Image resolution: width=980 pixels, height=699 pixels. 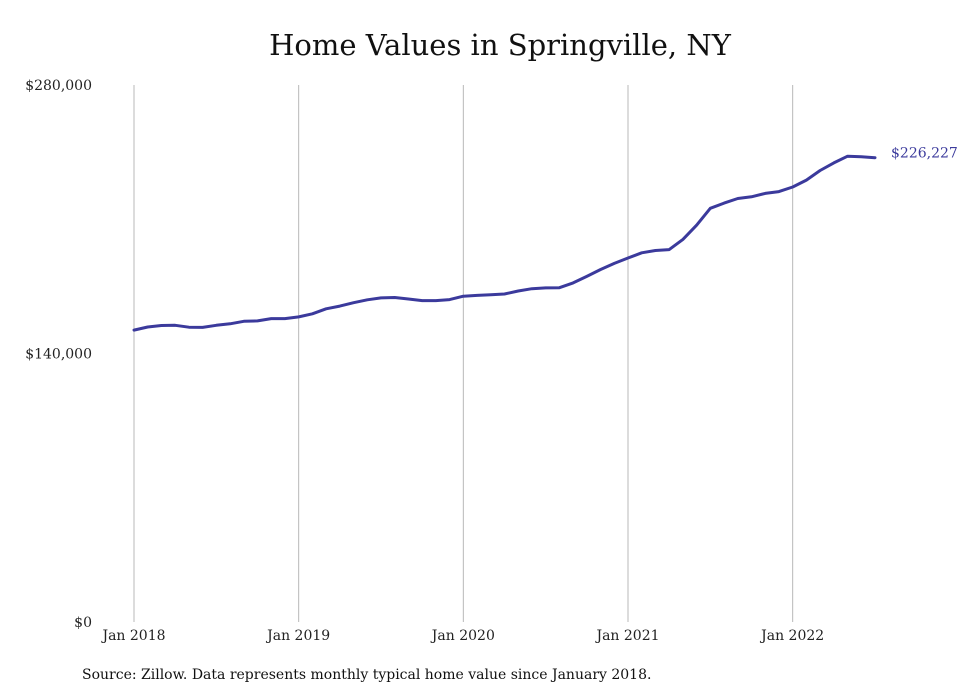 I want to click on x-tick-label: Jan 2021, so click(x=626, y=636).